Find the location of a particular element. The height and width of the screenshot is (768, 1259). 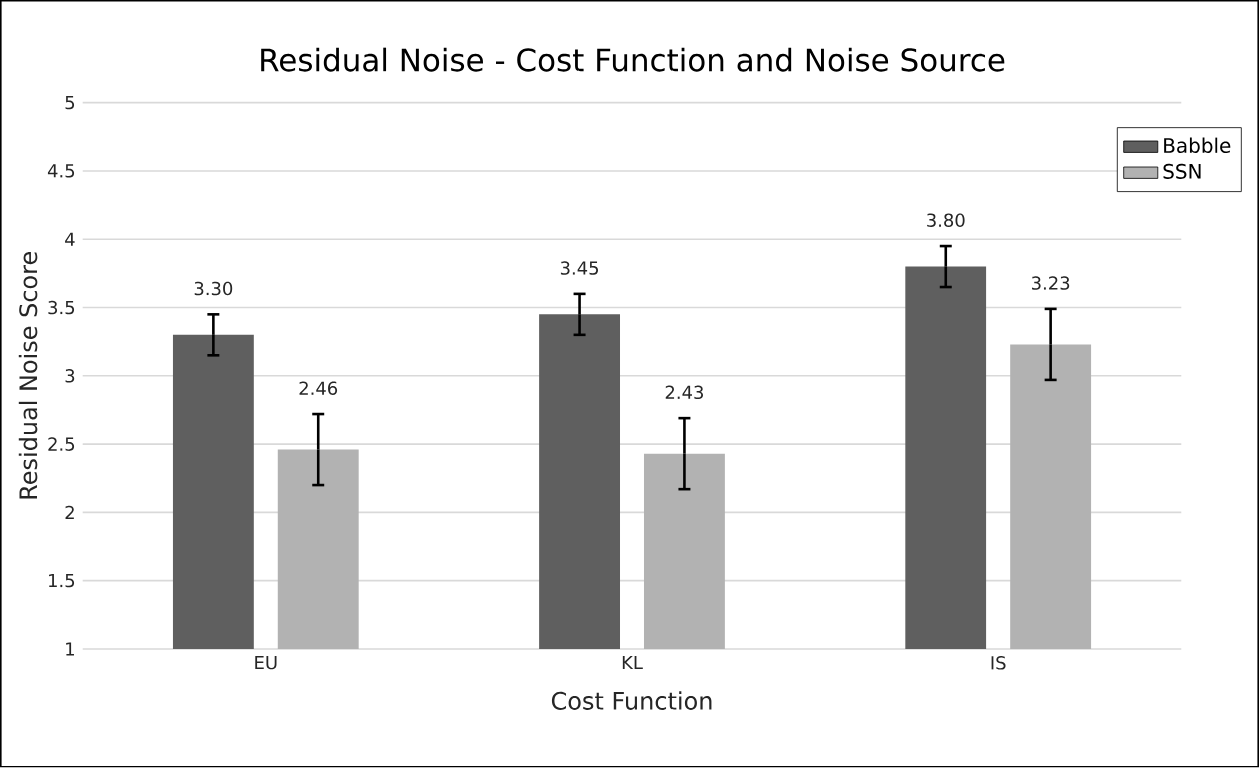

y-tick-label: 1.5 is located at coordinates (62, 581).